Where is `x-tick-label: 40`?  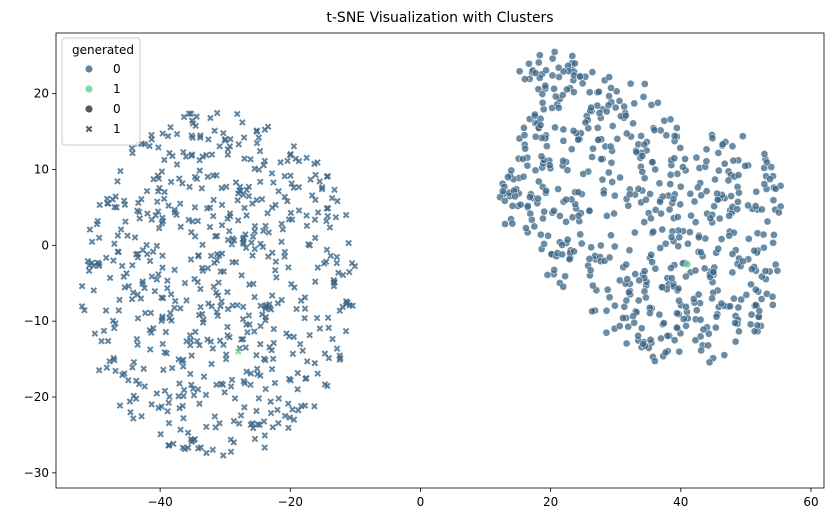
x-tick-label: 40 is located at coordinates (680, 502).